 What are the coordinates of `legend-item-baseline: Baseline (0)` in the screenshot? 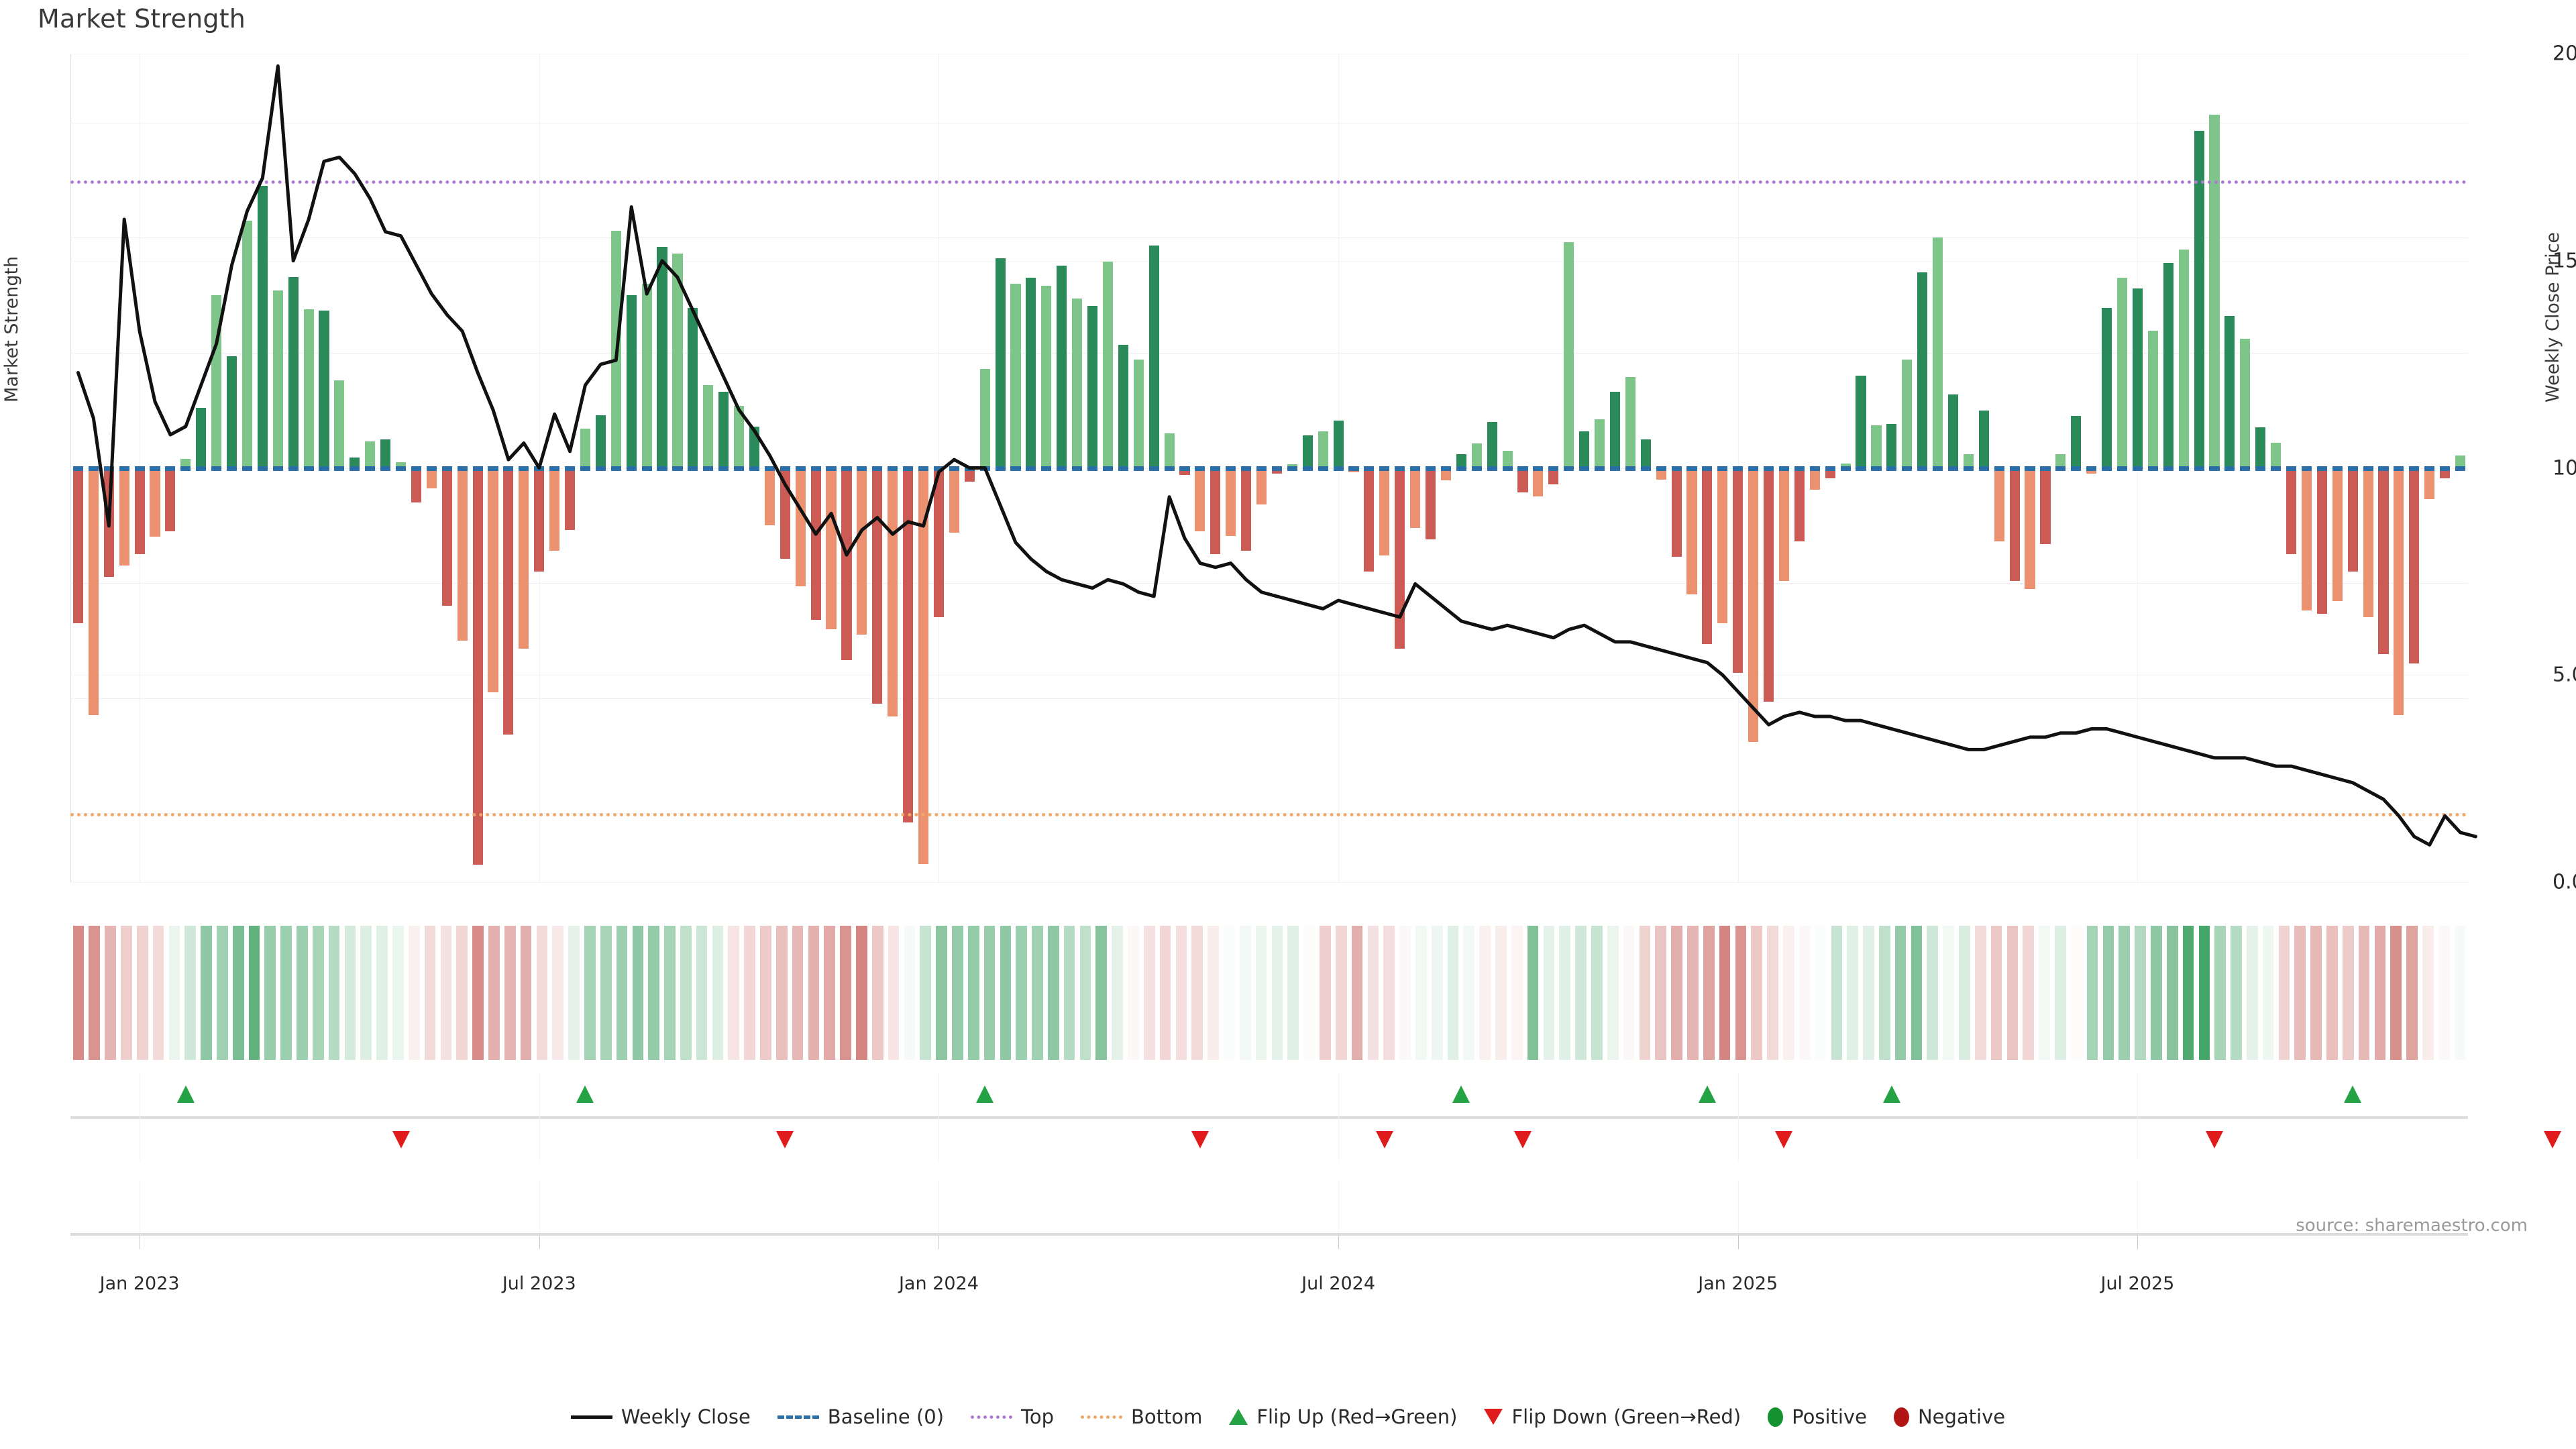 It's located at (860, 1416).